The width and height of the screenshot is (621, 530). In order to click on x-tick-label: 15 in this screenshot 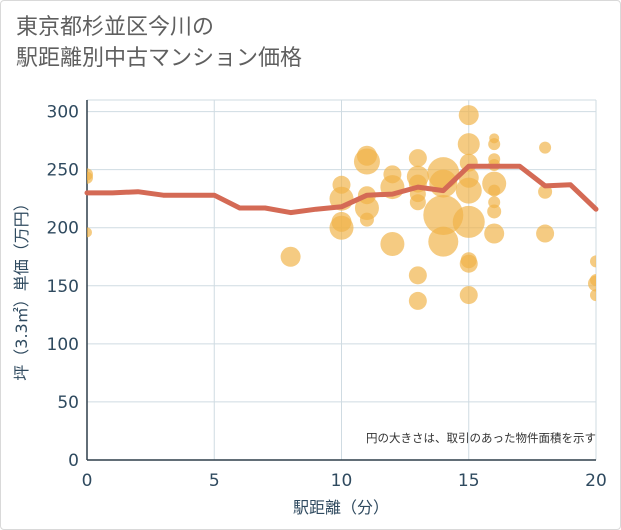, I will do `click(469, 481)`.